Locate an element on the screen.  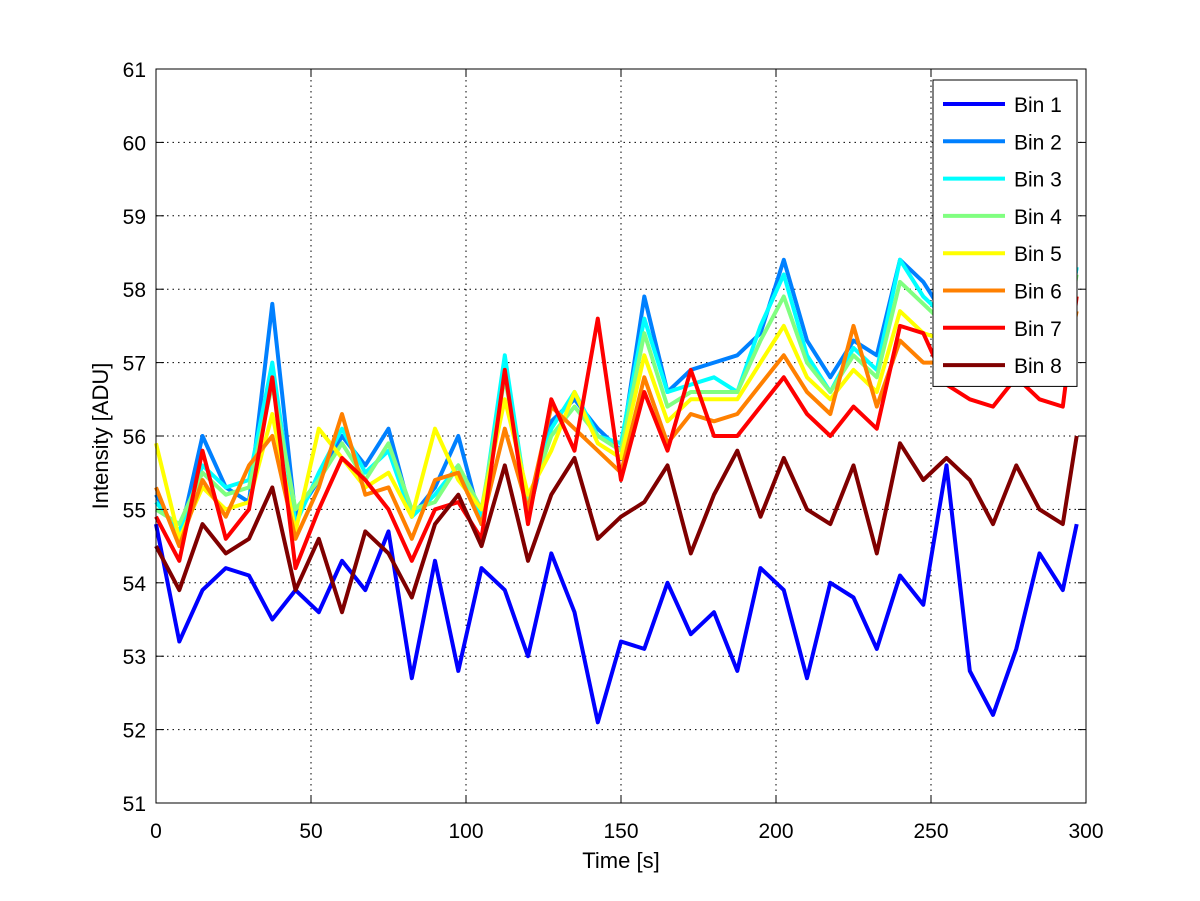
x-tick-label: 50 is located at coordinates (310, 831).